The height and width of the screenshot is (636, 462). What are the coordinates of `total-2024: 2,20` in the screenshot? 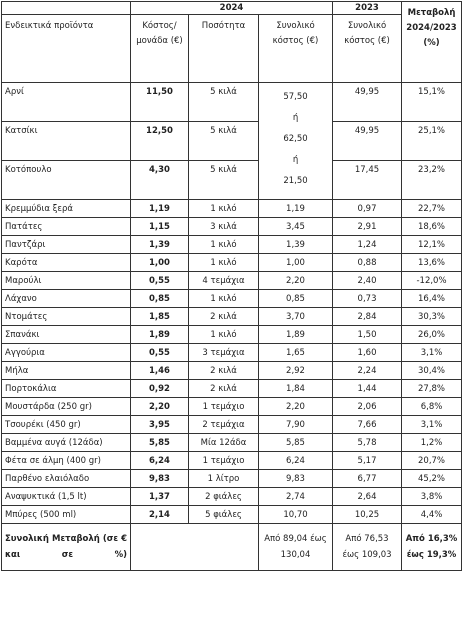 It's located at (295, 406).